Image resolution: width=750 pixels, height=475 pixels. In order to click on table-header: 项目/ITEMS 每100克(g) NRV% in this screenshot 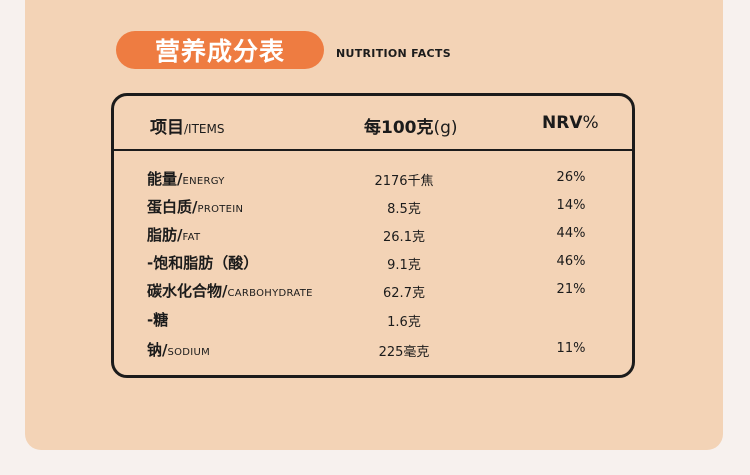, I will do `click(373, 123)`.